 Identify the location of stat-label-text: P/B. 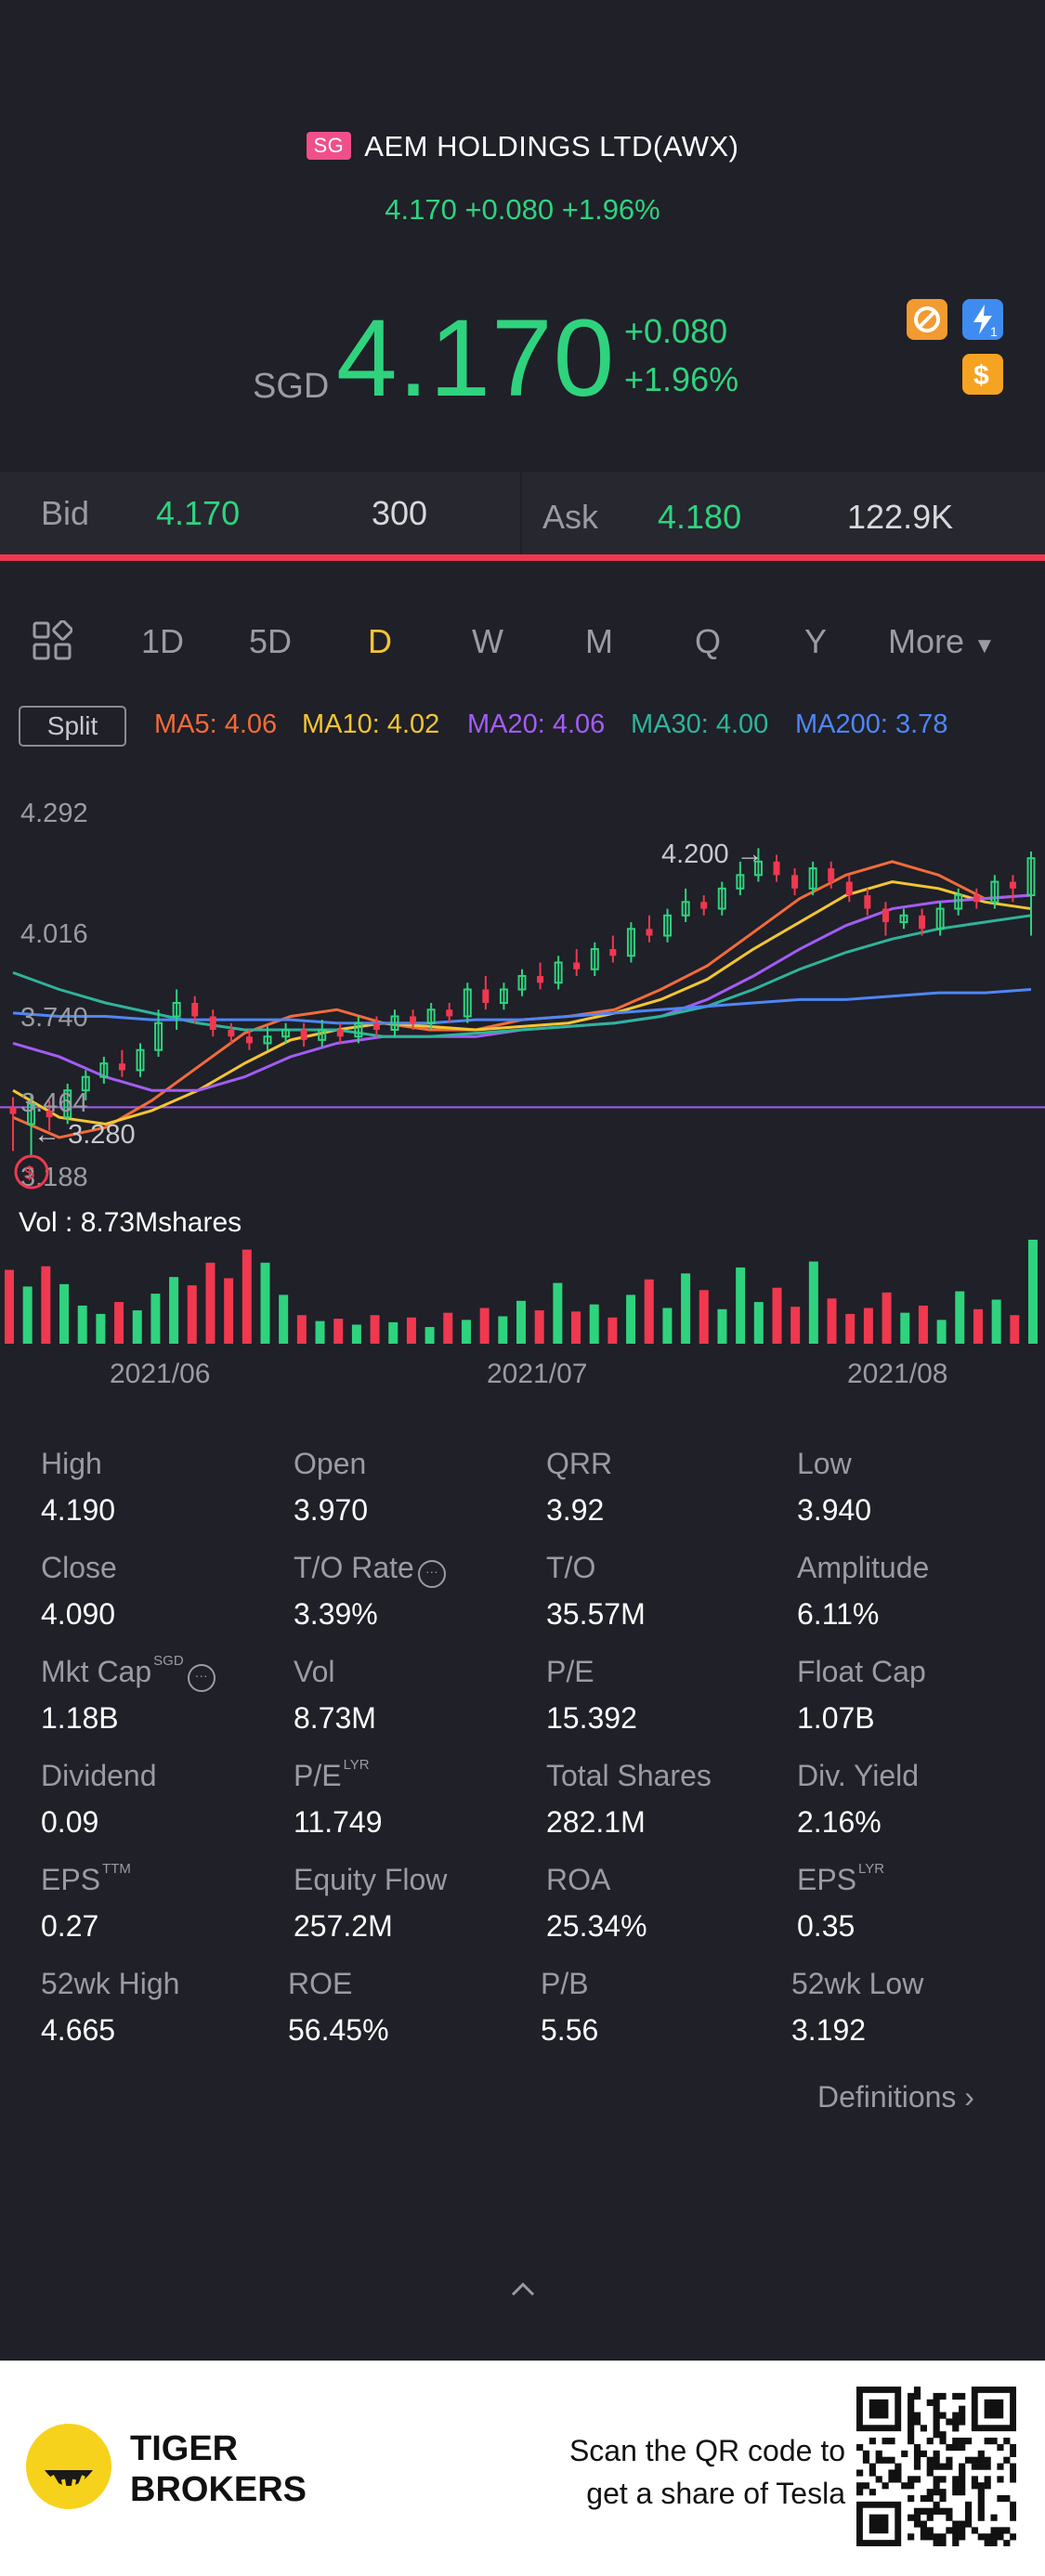
(565, 1984).